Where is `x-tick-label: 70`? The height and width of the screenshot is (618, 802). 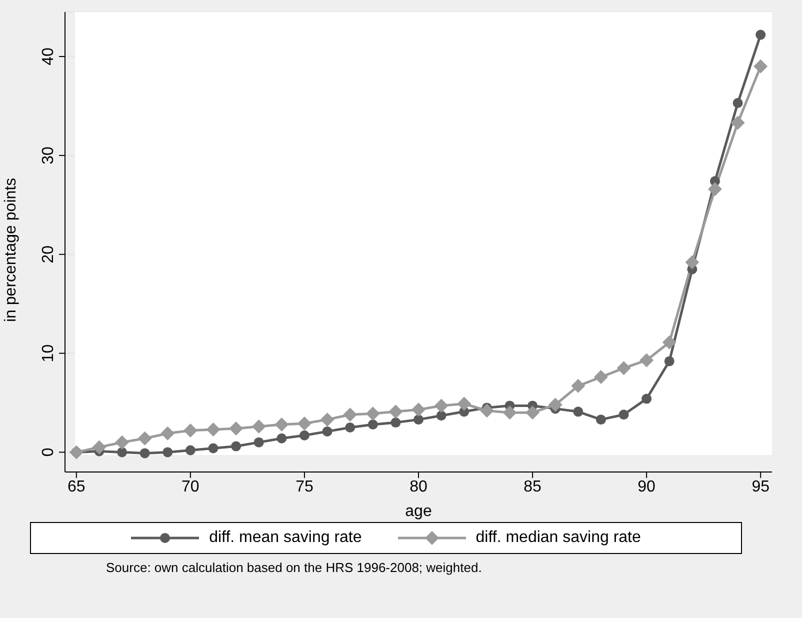
x-tick-label: 70 is located at coordinates (191, 487).